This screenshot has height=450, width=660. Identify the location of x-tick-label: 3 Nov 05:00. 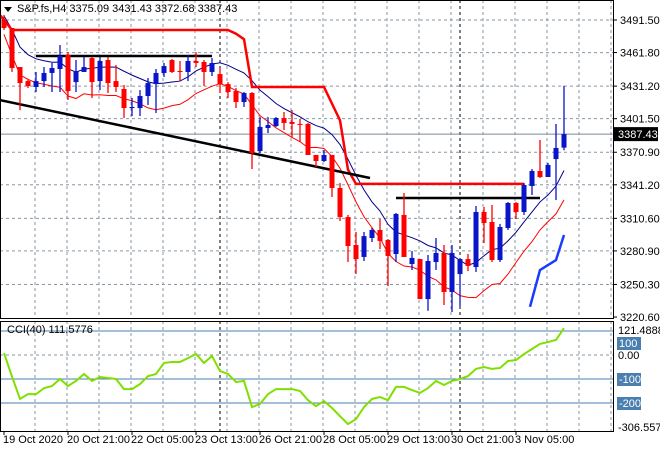
(544, 440).